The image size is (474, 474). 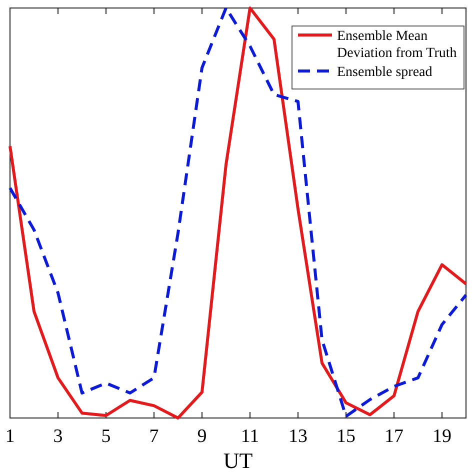 I want to click on x-axis-title: UT, so click(x=238, y=460).